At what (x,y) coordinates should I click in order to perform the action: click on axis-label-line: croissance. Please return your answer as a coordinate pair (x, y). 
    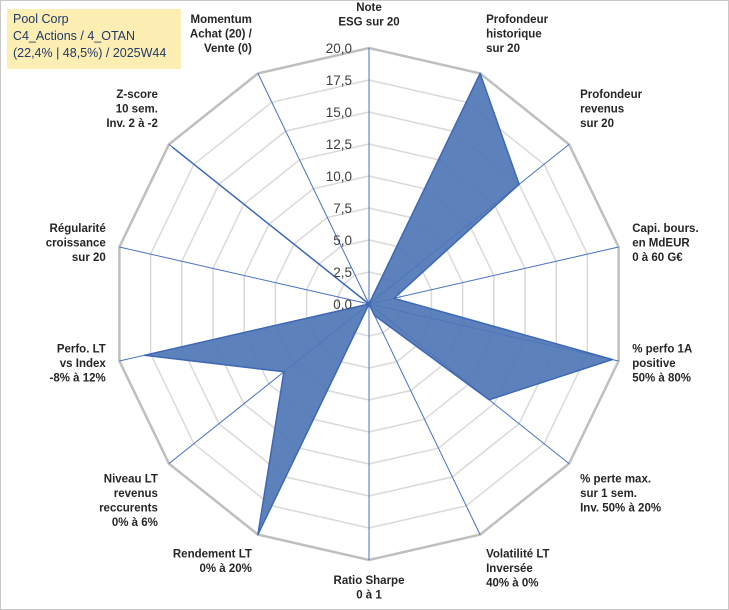
    Looking at the image, I should click on (76, 244).